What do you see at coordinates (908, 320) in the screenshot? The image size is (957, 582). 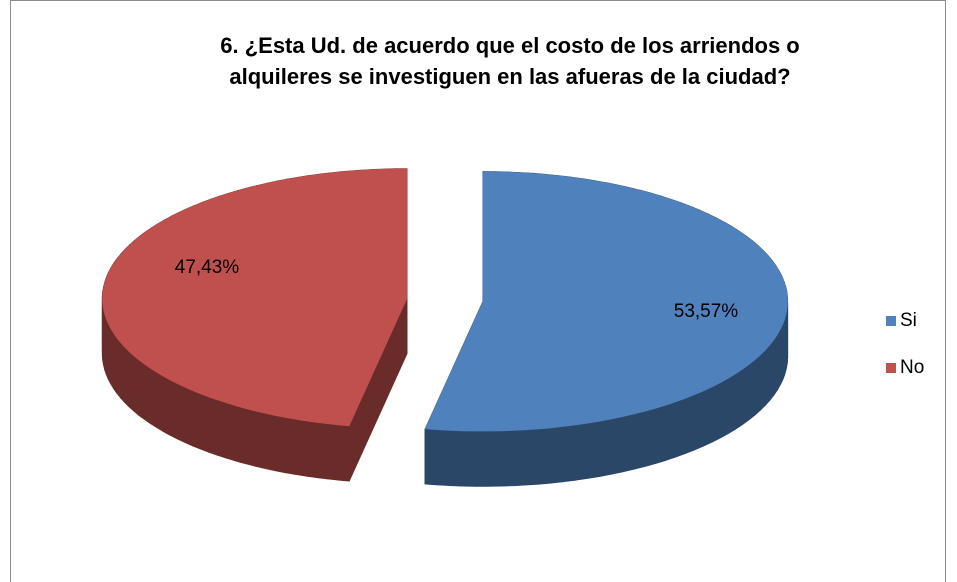 I see `legend-label: Si` at bounding box center [908, 320].